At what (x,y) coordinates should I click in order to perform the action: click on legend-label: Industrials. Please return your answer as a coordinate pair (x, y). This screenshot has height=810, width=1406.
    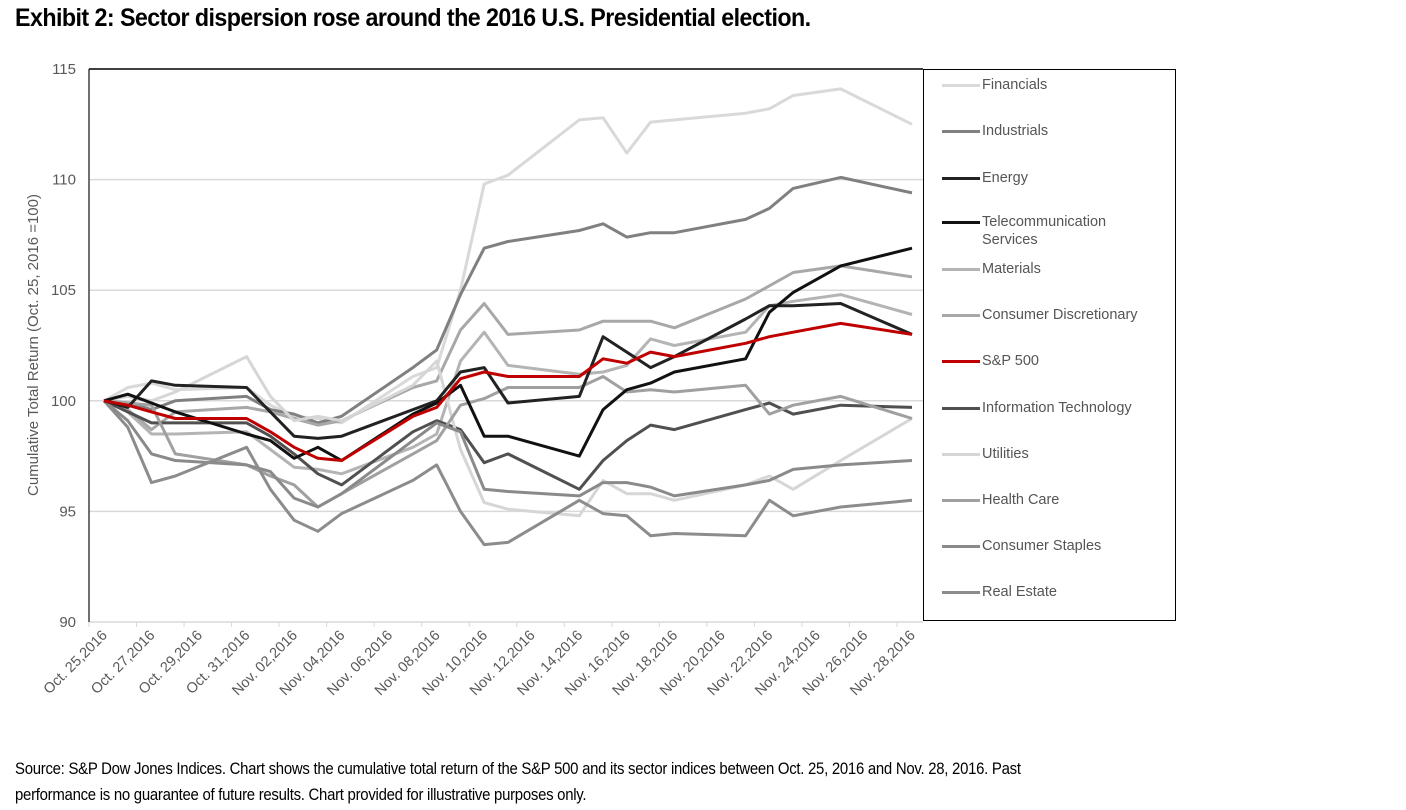
    Looking at the image, I should click on (1015, 131).